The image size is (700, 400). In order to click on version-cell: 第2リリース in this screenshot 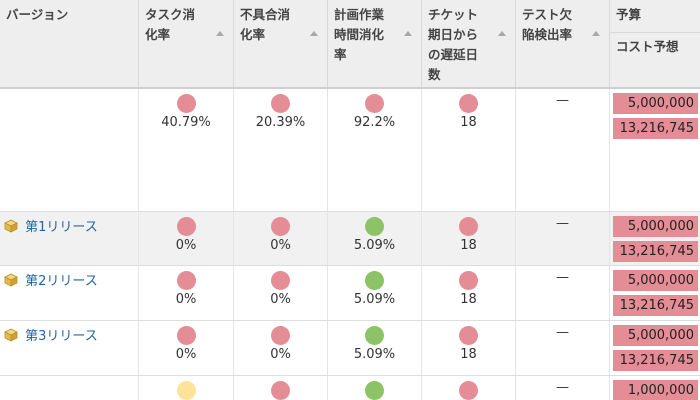, I will do `click(69, 293)`.